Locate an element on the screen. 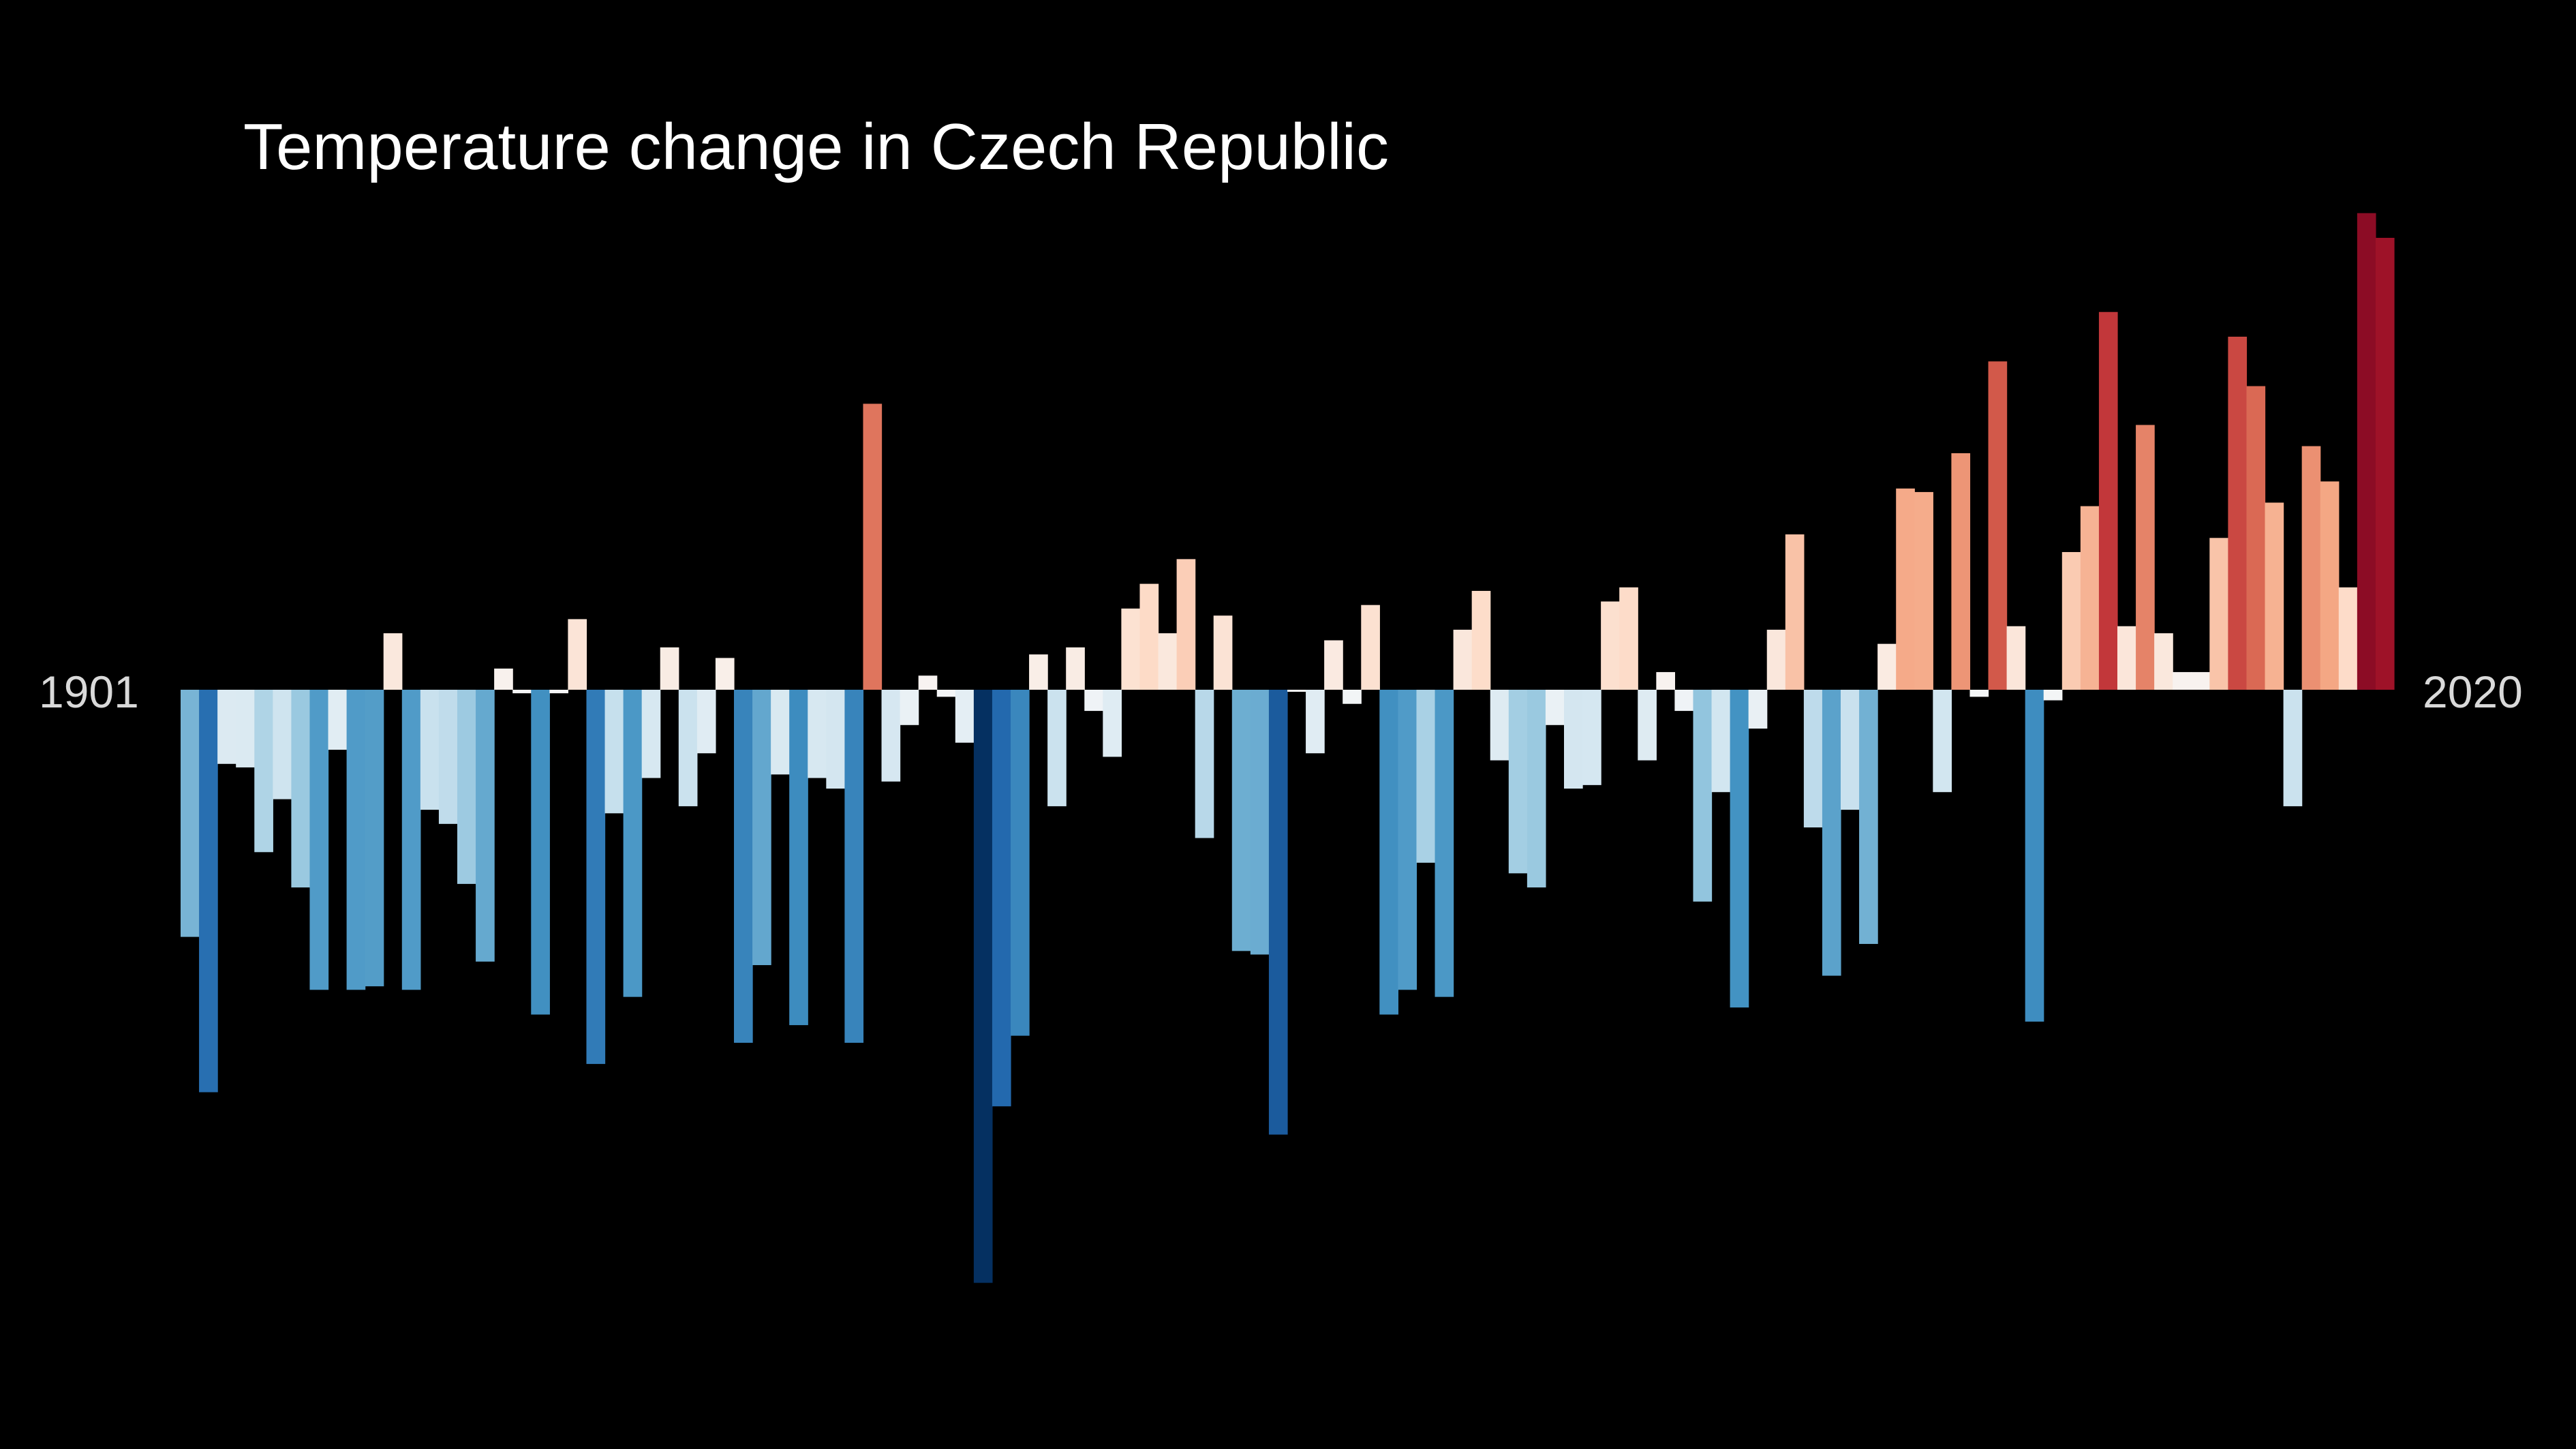  bar-1962 is located at coordinates (1315, 722).